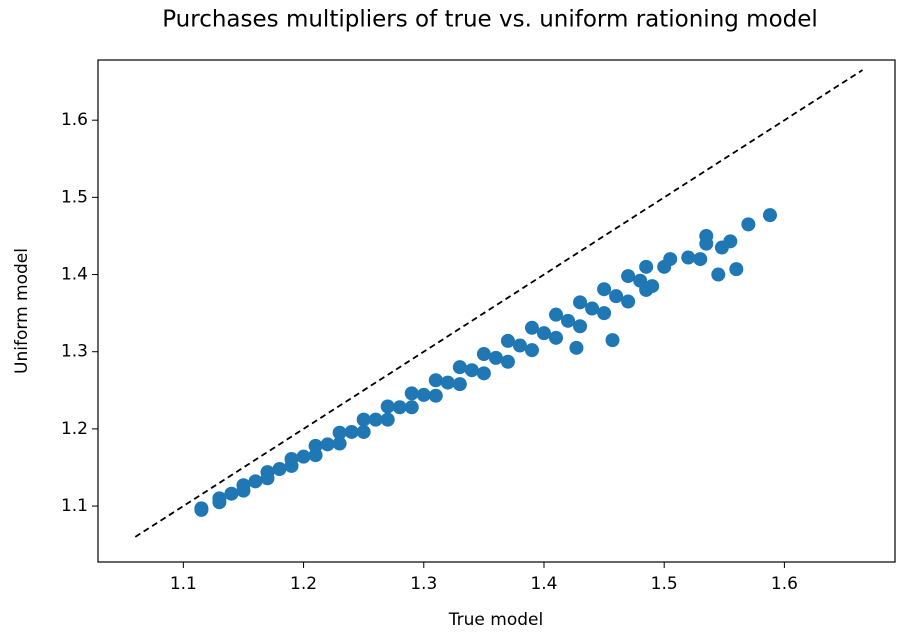 The height and width of the screenshot is (638, 907). What do you see at coordinates (543, 584) in the screenshot?
I see `x-tick-label: 1.4` at bounding box center [543, 584].